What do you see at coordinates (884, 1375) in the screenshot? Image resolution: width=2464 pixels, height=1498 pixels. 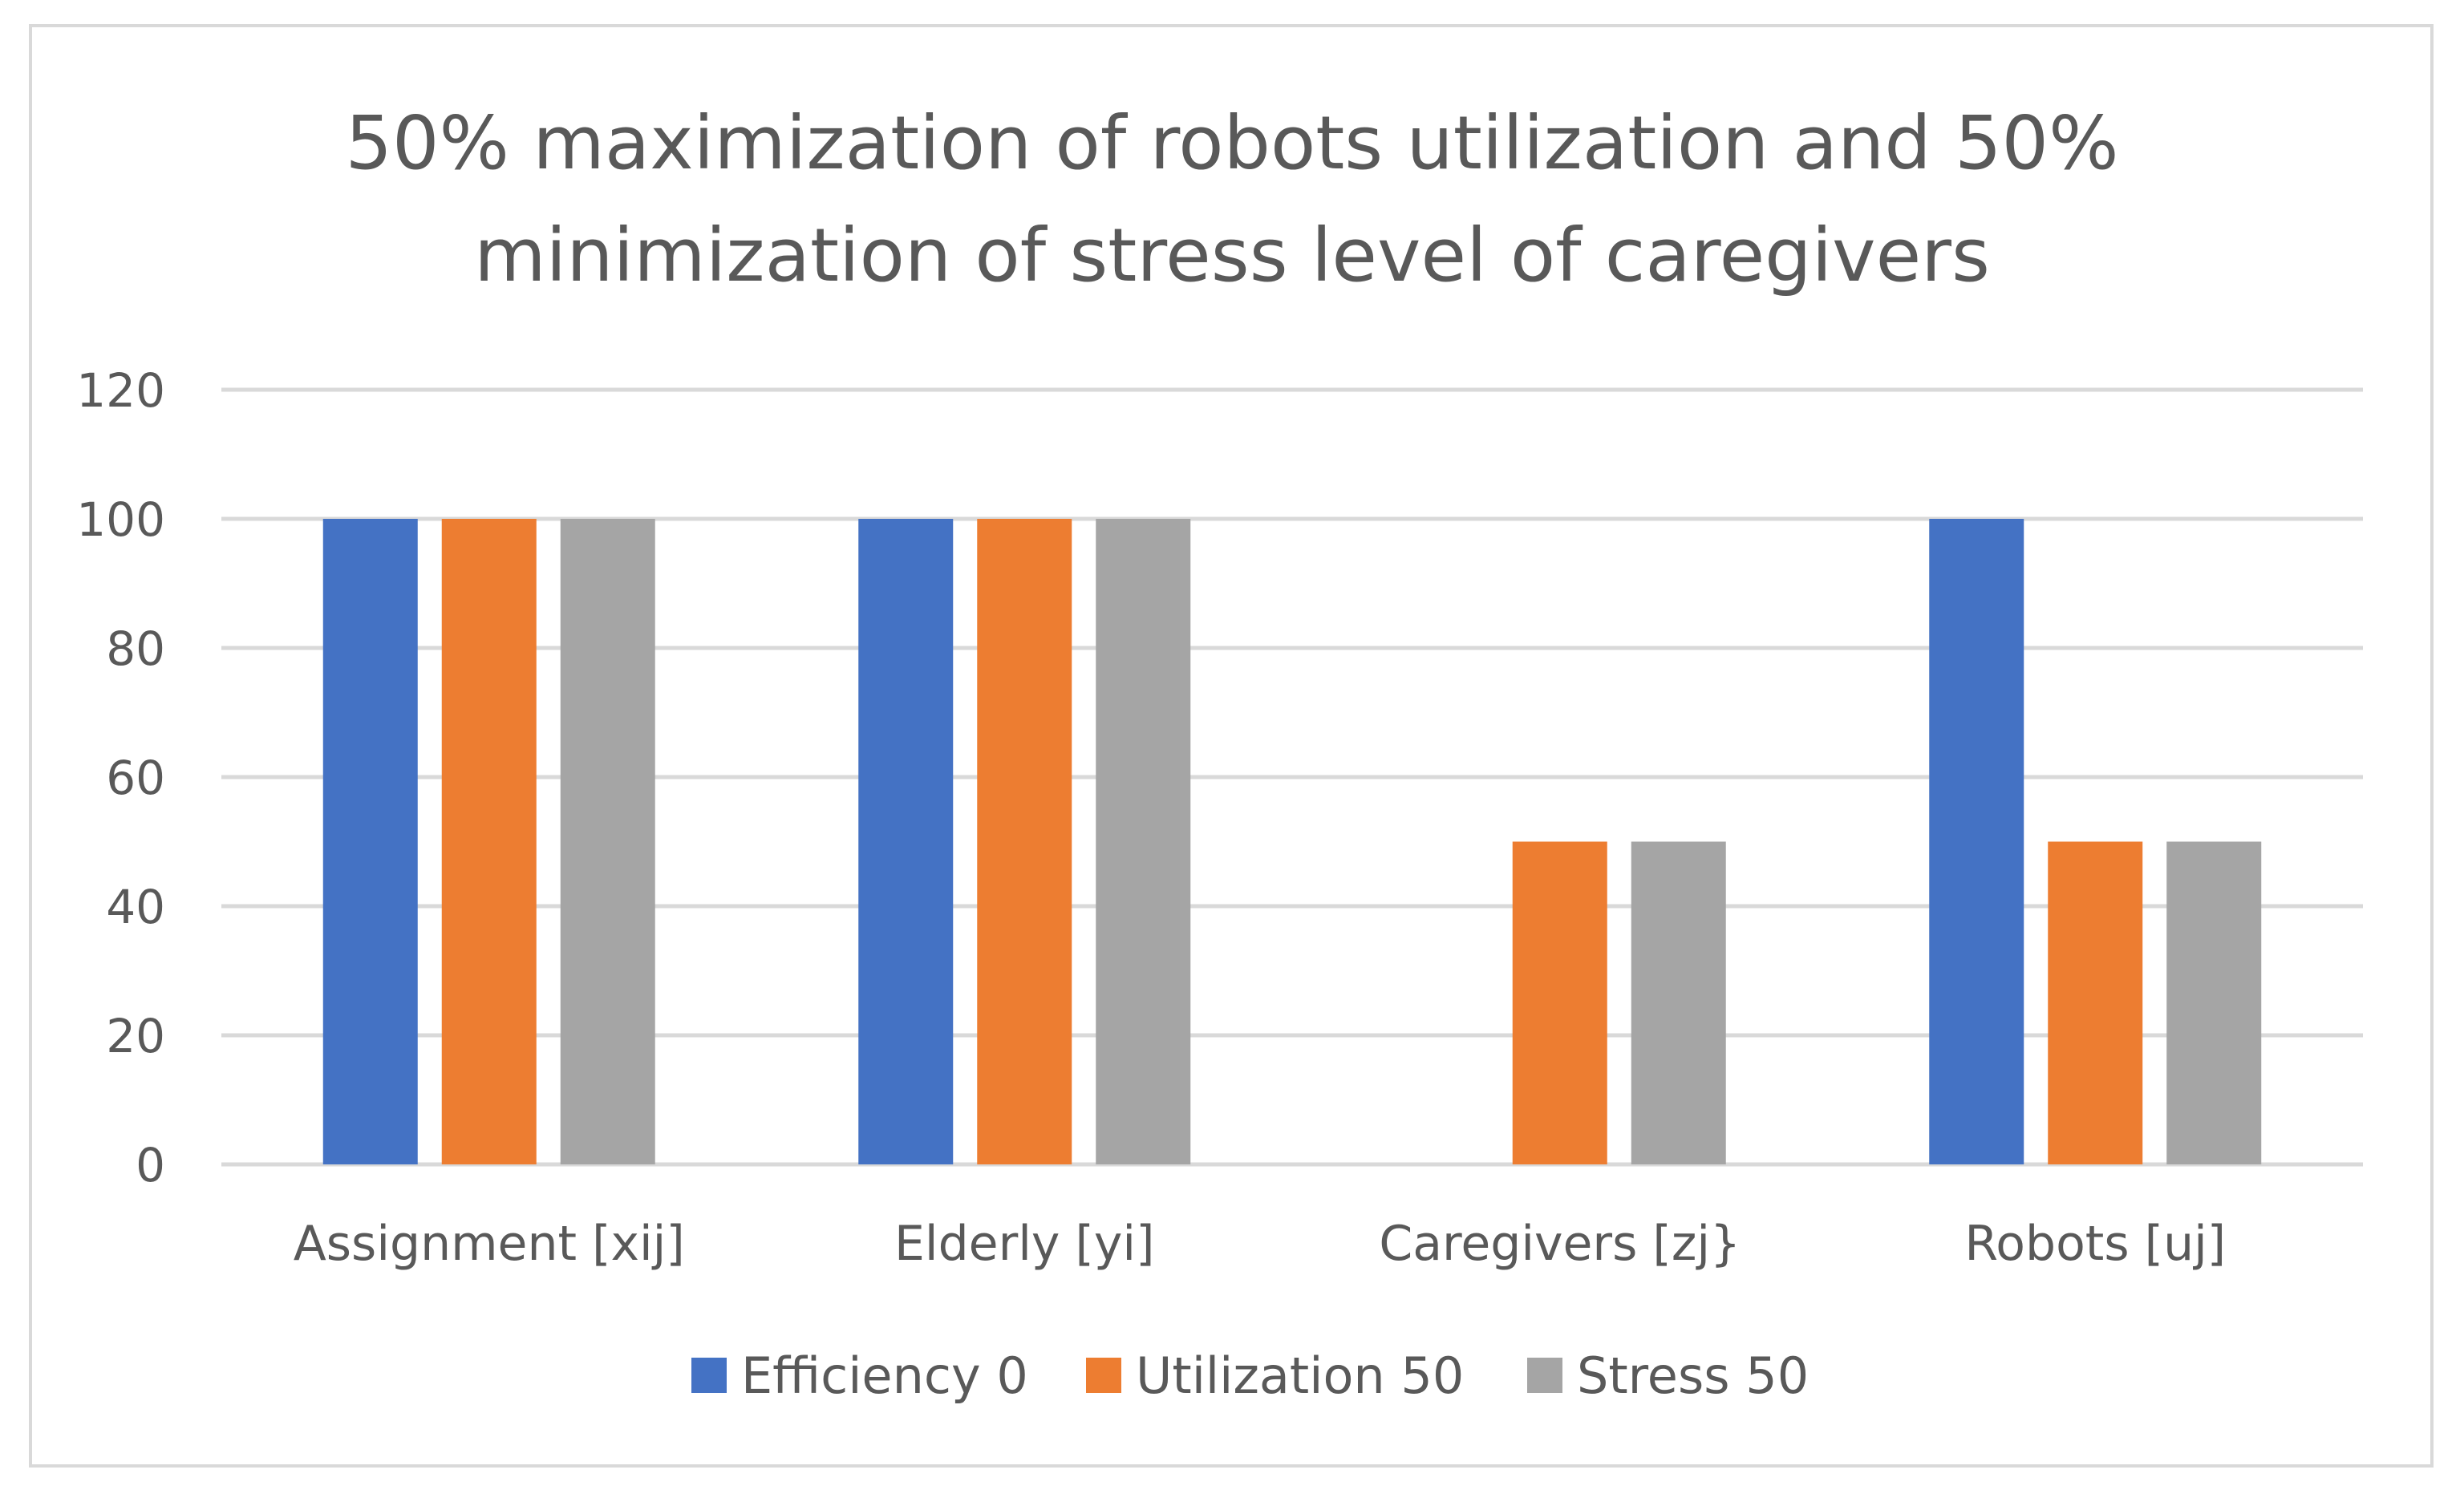 I see `legend-label: Efficiency 0` at bounding box center [884, 1375].